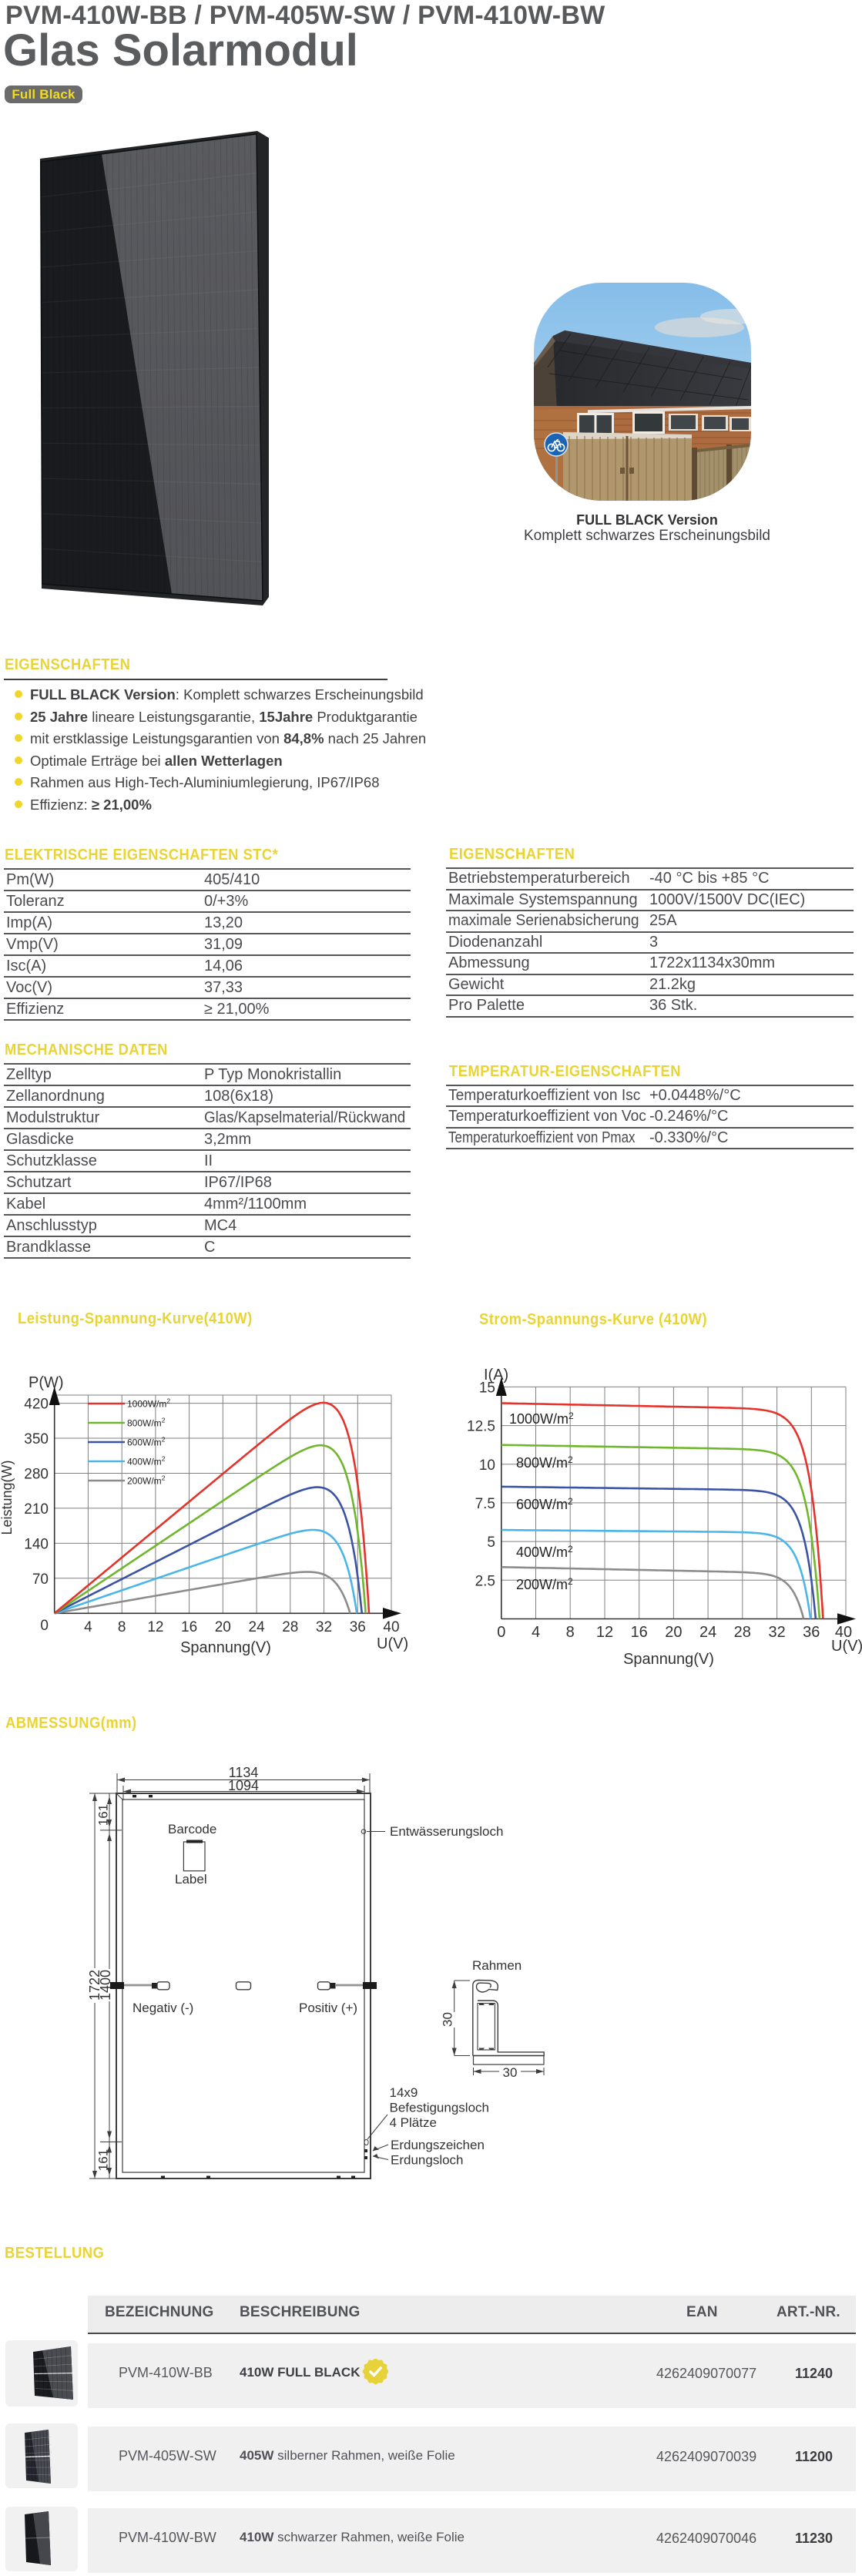  What do you see at coordinates (481, 1427) in the screenshot?
I see `svg-text: 12.5` at bounding box center [481, 1427].